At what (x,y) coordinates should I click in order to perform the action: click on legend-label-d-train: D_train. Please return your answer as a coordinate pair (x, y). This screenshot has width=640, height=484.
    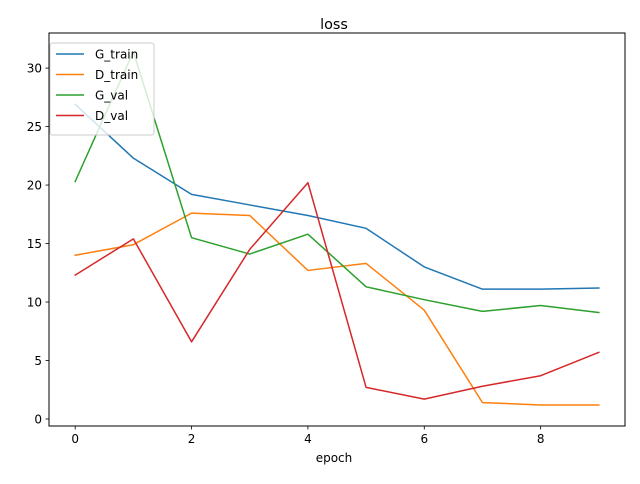
    Looking at the image, I should click on (116, 75).